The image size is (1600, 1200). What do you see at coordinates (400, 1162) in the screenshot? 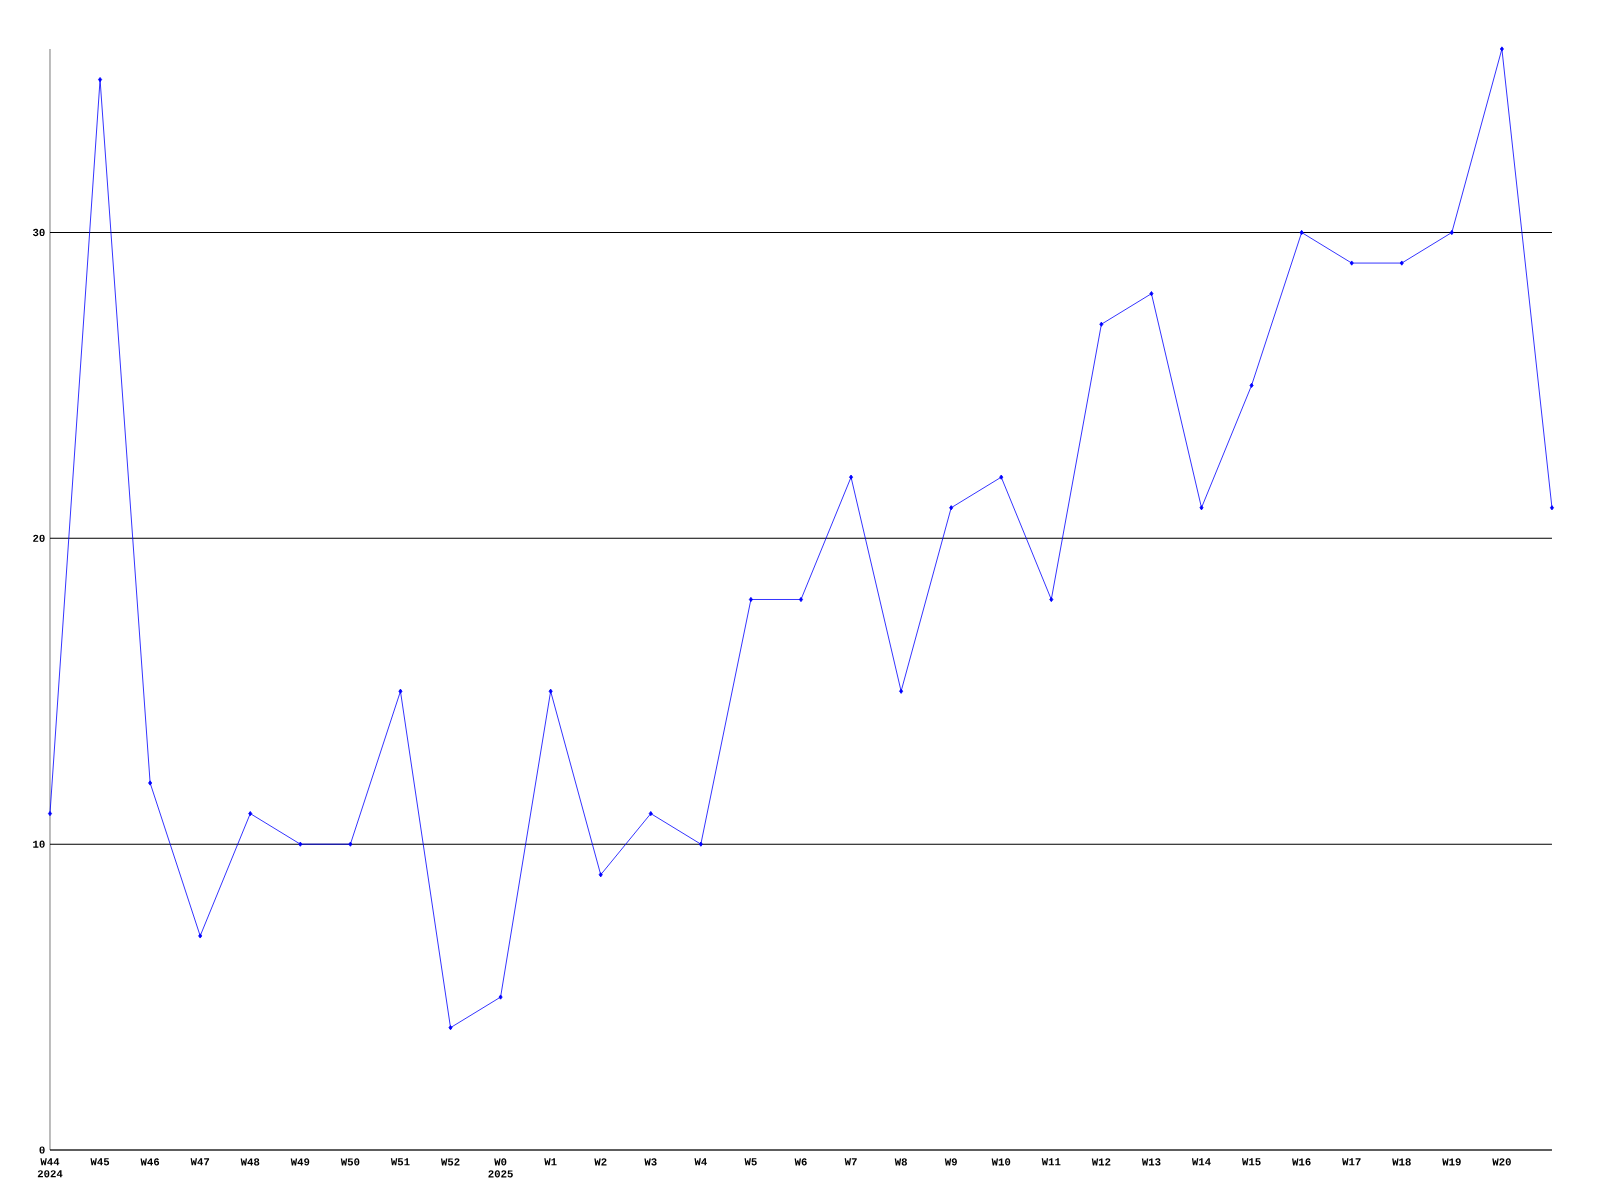
I see `x-tick-label: W51` at bounding box center [400, 1162].